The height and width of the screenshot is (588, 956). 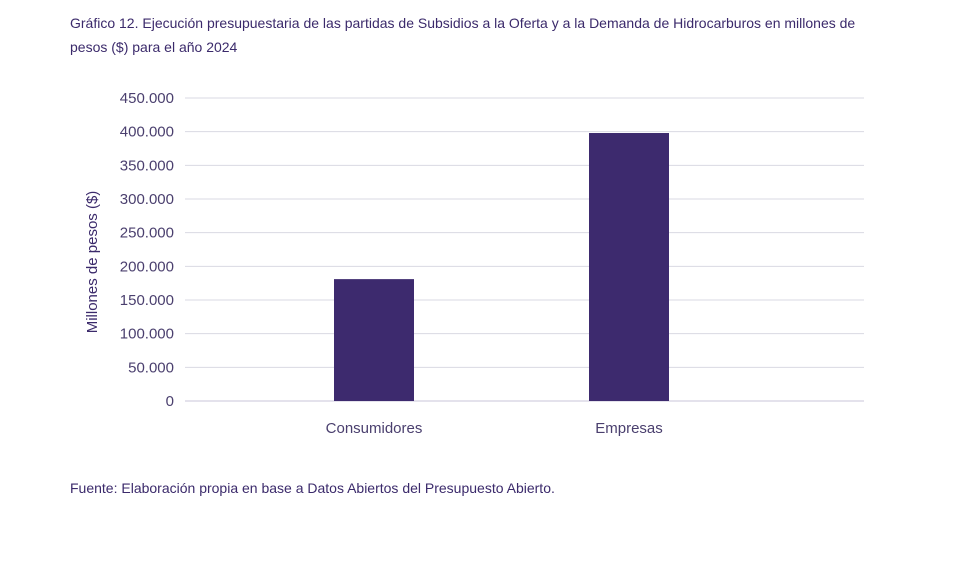 What do you see at coordinates (147, 199) in the screenshot?
I see `y-tick-label: 300.000` at bounding box center [147, 199].